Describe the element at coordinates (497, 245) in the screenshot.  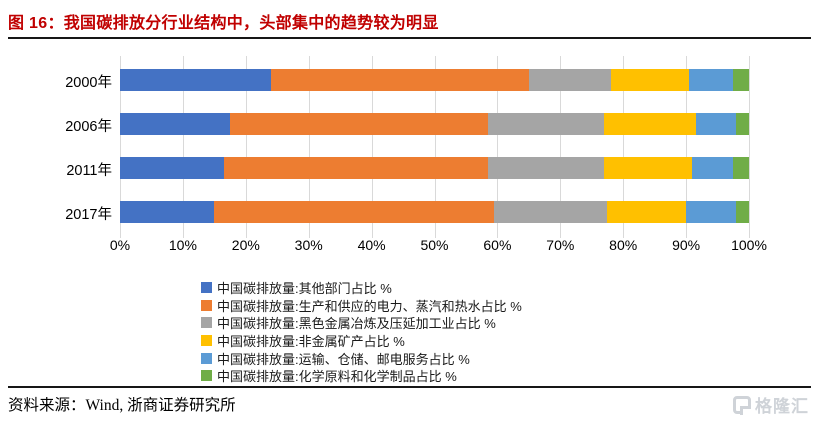
I see `x-tick-label: 60%` at that location.